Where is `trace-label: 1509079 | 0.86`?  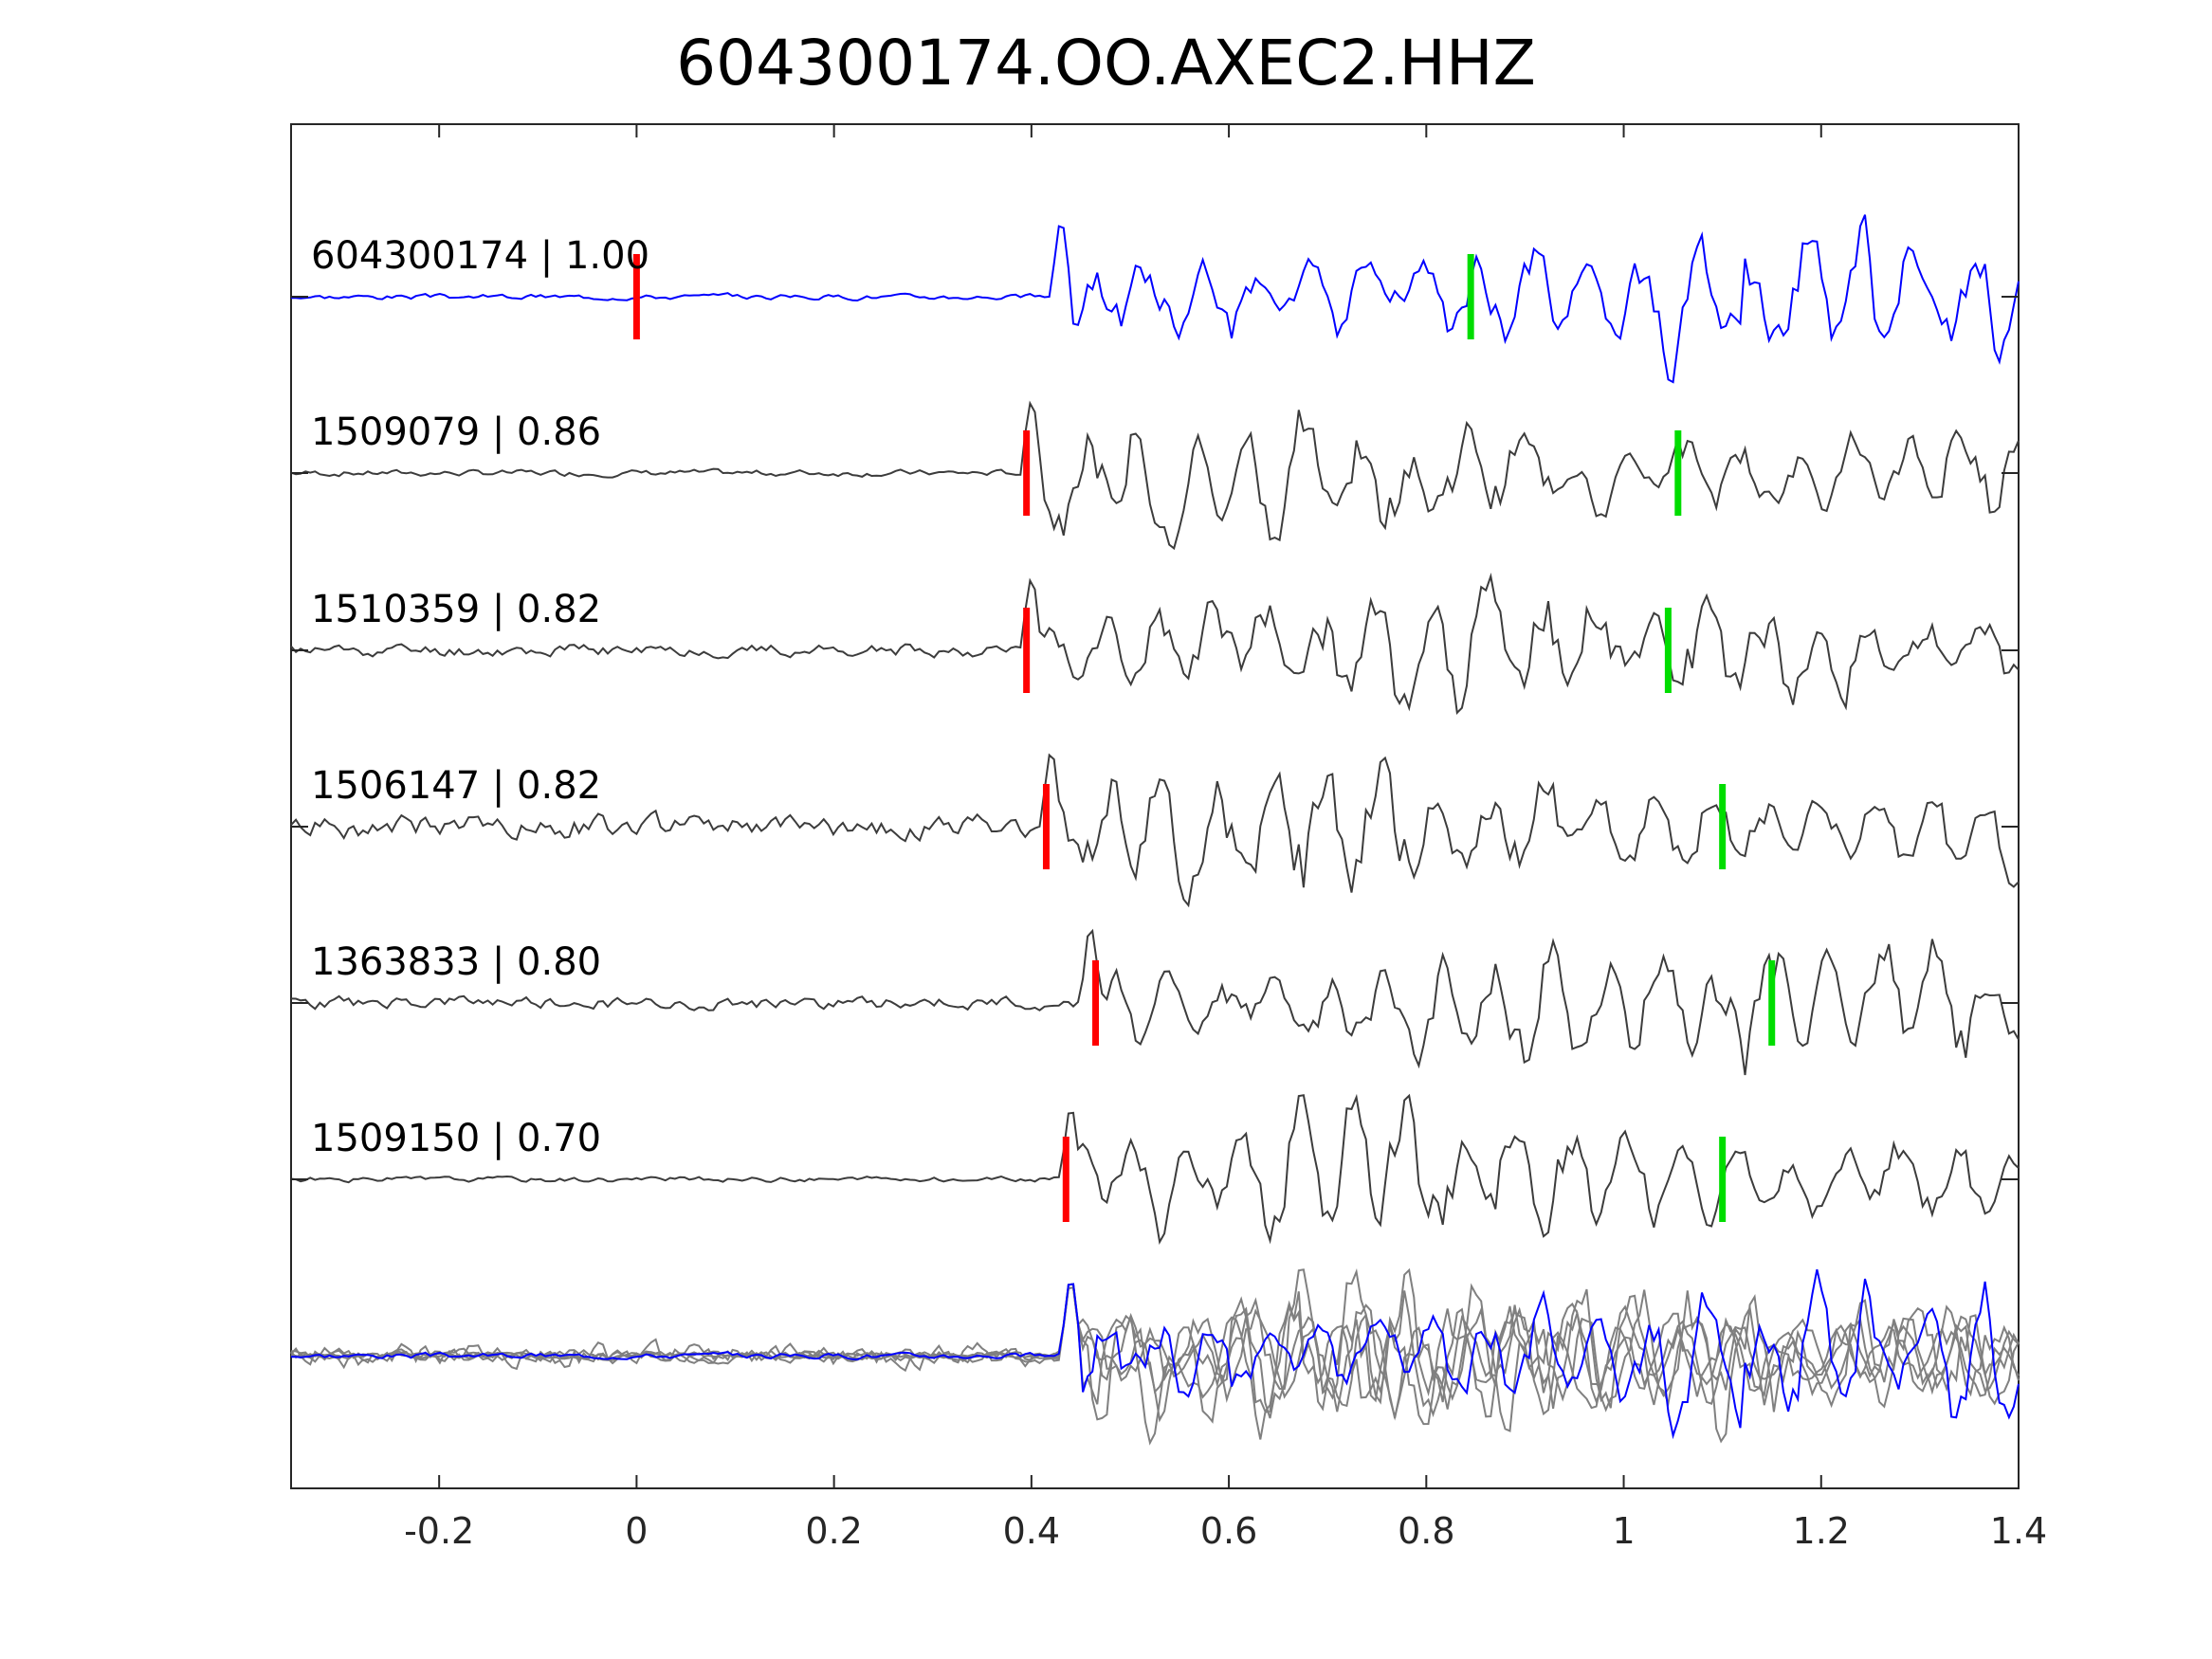 trace-label: 1509079 | 0.86 is located at coordinates (456, 432).